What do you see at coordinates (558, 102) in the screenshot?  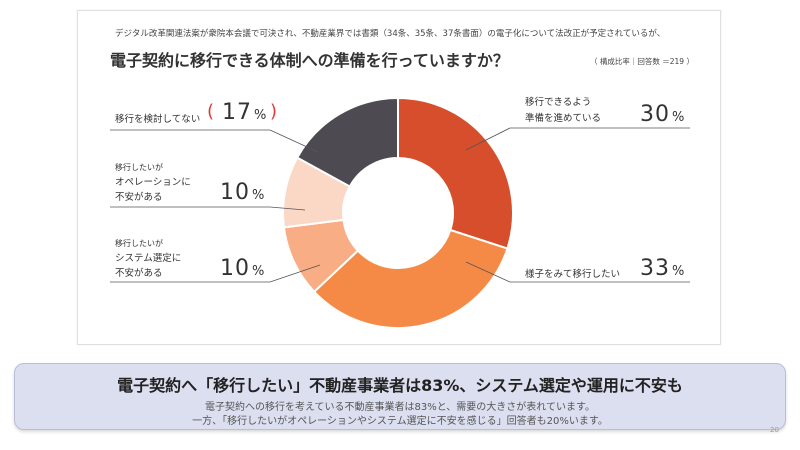 I see `label-s1-line1: 移行できるよう` at bounding box center [558, 102].